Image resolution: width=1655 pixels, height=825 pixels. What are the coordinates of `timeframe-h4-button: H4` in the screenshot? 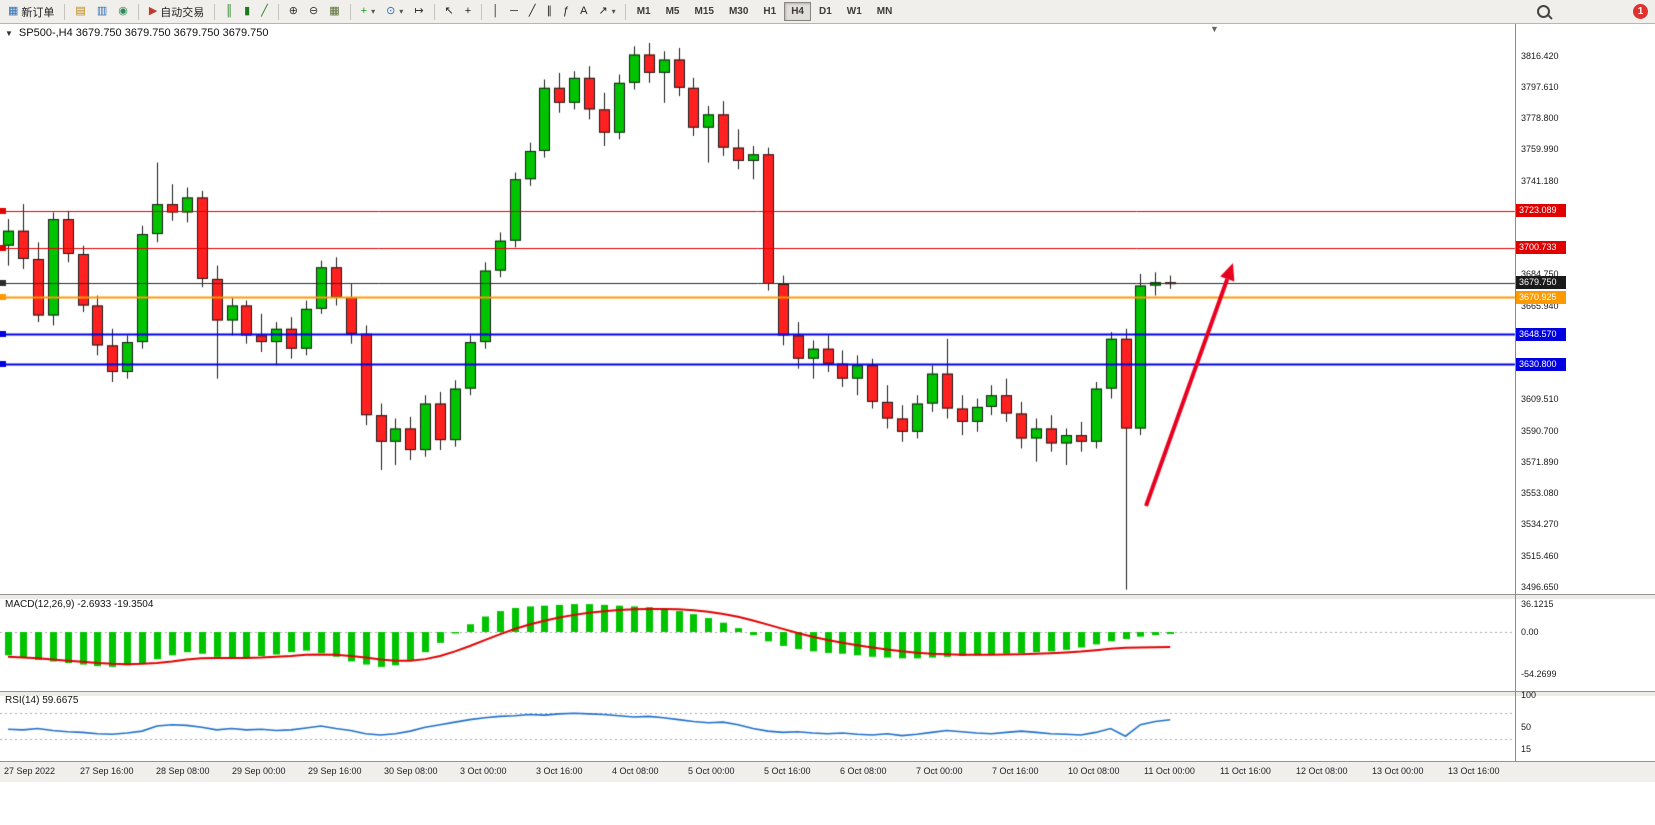 It's located at (797, 11).